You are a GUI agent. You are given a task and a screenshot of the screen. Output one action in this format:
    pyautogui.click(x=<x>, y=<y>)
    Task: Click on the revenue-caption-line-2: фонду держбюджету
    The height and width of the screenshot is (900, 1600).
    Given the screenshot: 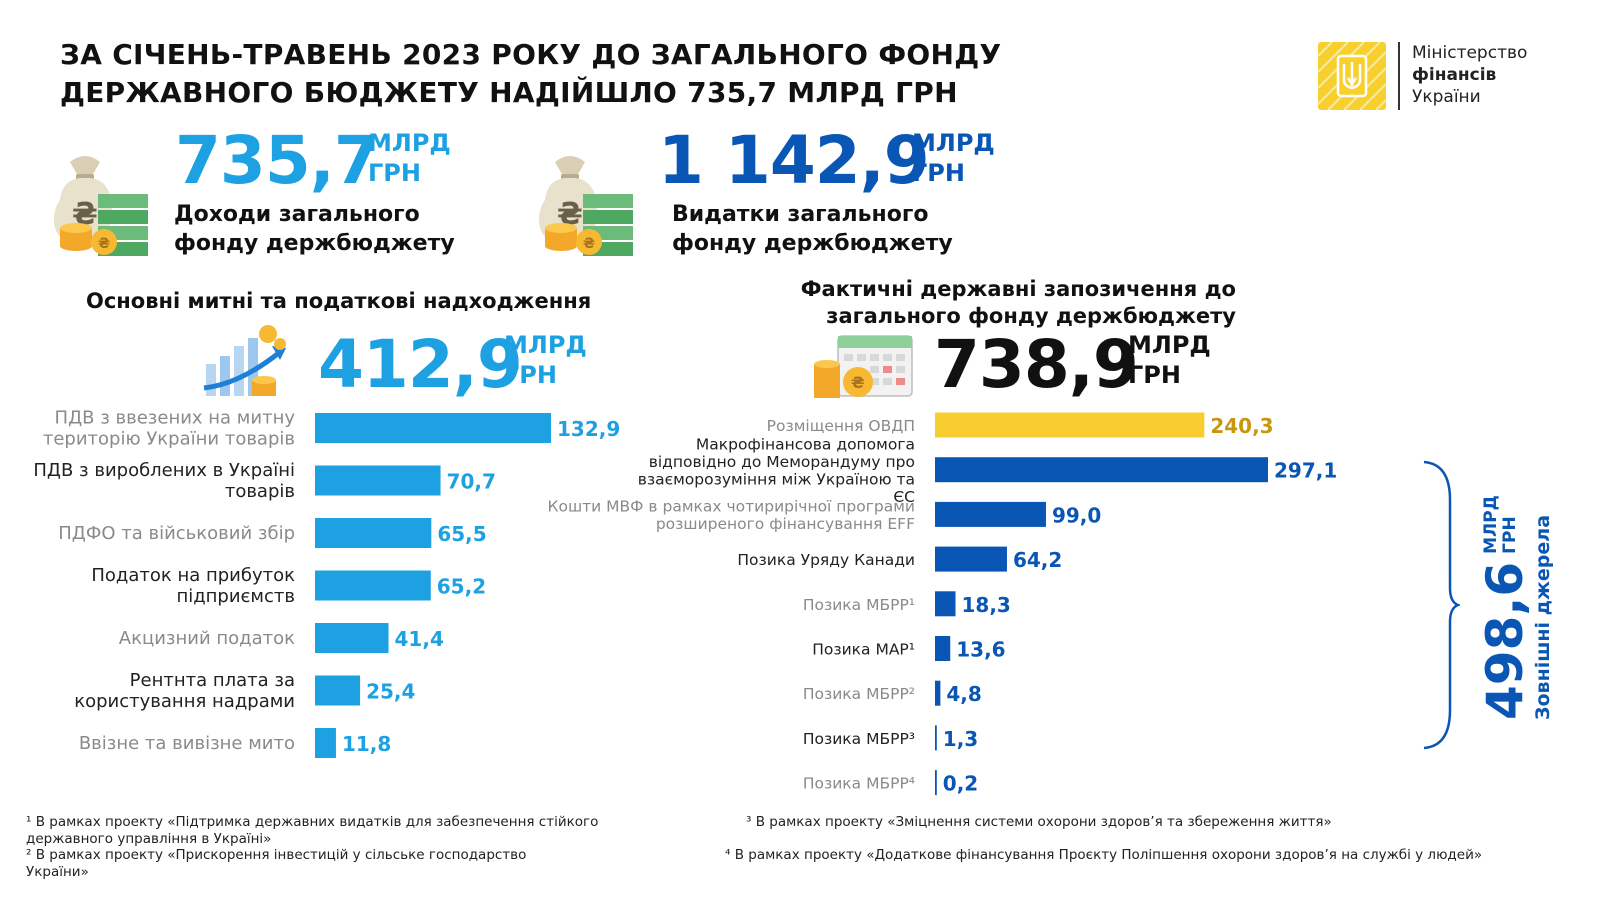 What is the action you would take?
    pyautogui.click(x=314, y=243)
    